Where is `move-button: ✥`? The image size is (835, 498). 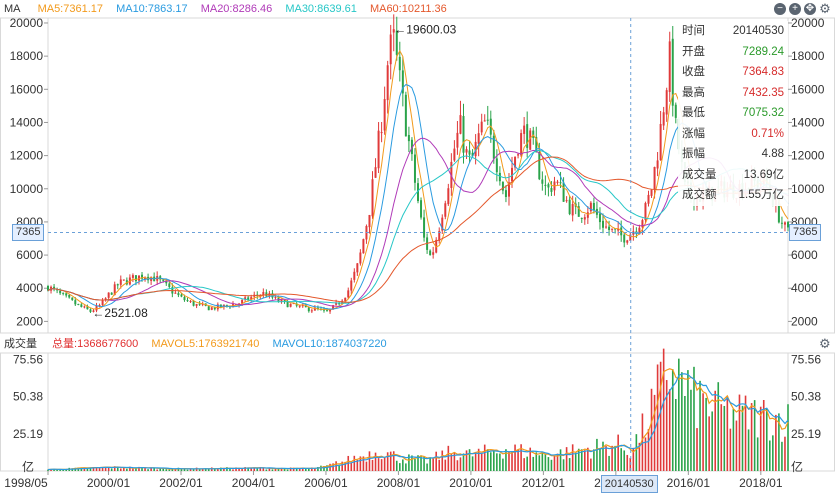 move-button: ✥ is located at coordinates (810, 9).